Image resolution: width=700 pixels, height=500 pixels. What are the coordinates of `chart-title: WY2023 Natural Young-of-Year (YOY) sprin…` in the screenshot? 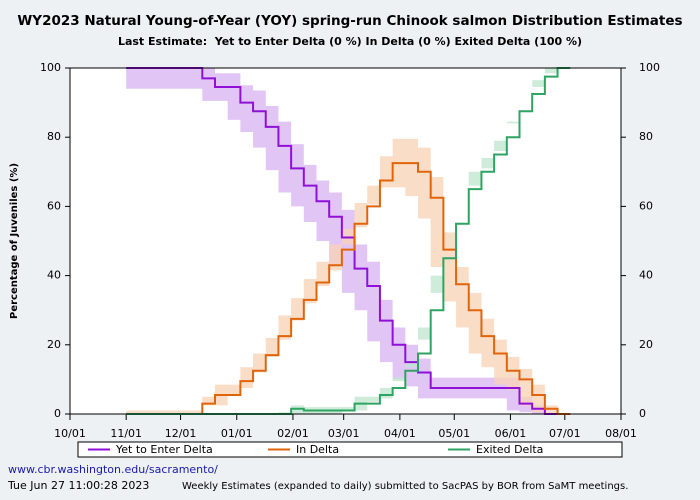 It's located at (349, 21).